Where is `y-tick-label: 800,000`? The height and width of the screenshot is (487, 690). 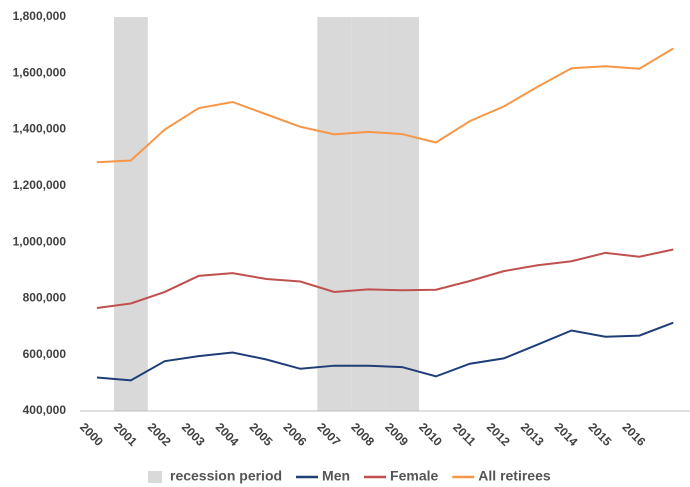 y-tick-label: 800,000 is located at coordinates (45, 298).